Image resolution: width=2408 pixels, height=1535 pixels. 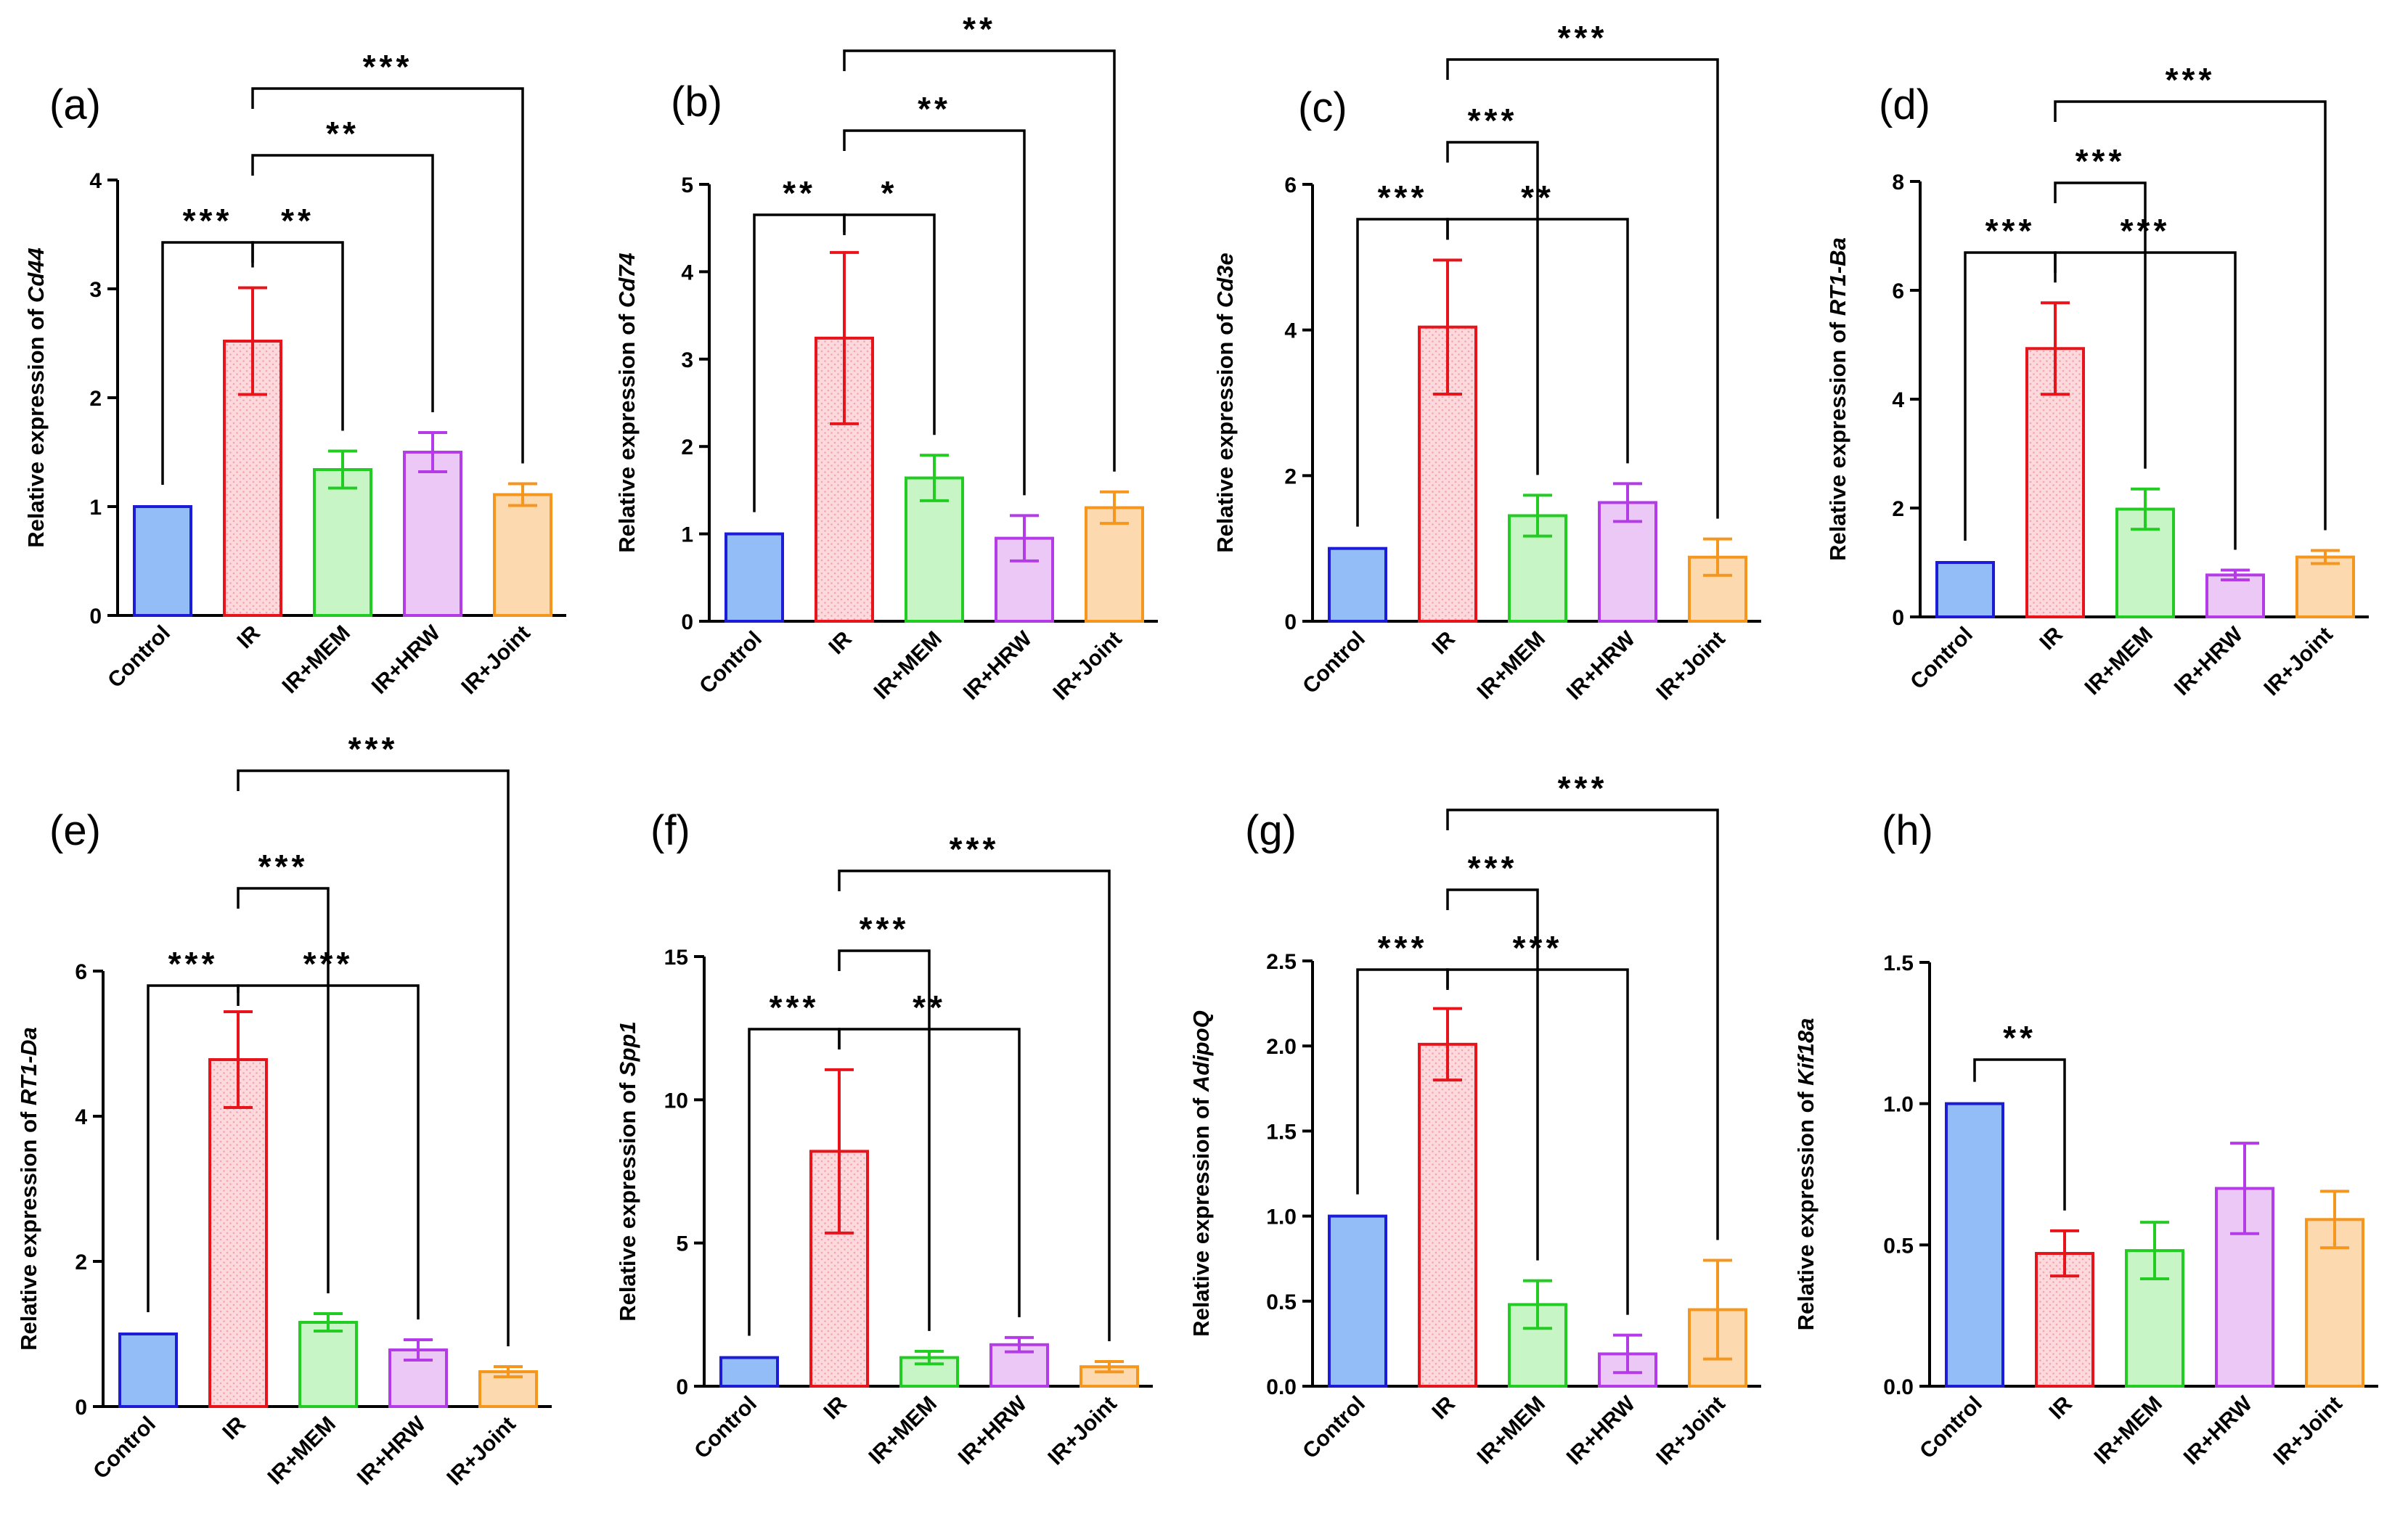 I want to click on y-axis-label-gene: RT1-Ba, so click(x=1837, y=276).